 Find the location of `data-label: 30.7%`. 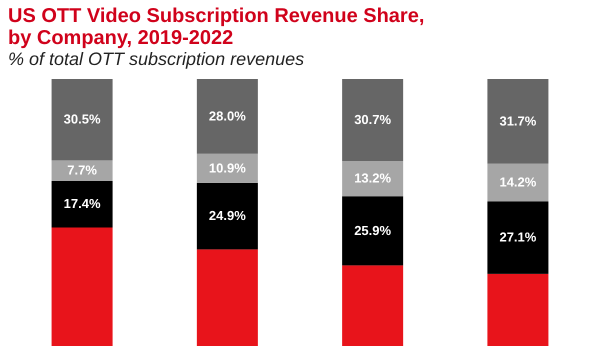

data-label: 30.7% is located at coordinates (373, 119).